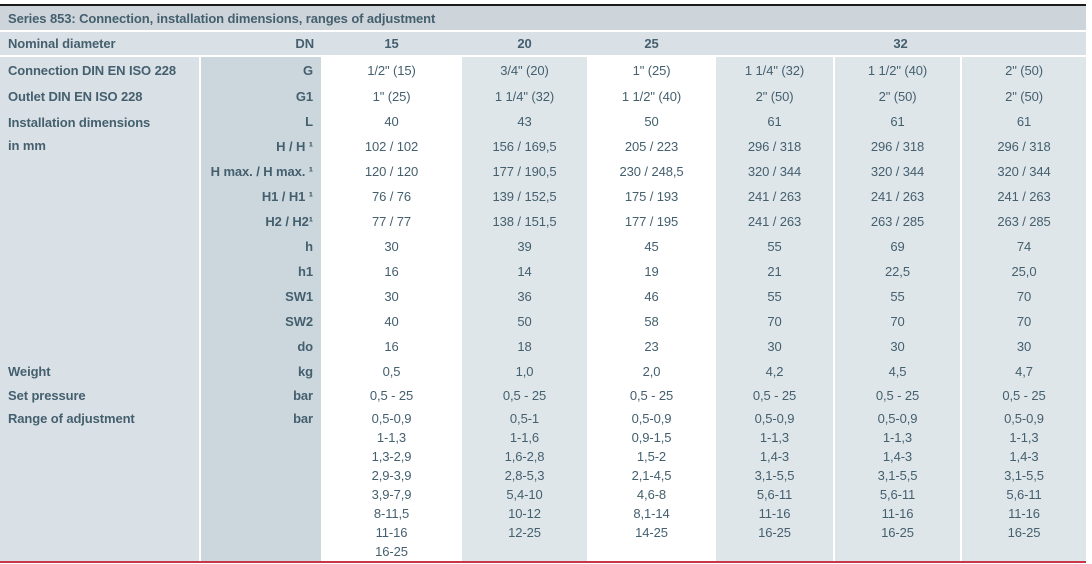 This screenshot has width=1092, height=564. I want to click on cell-value: 23, so click(651, 346).